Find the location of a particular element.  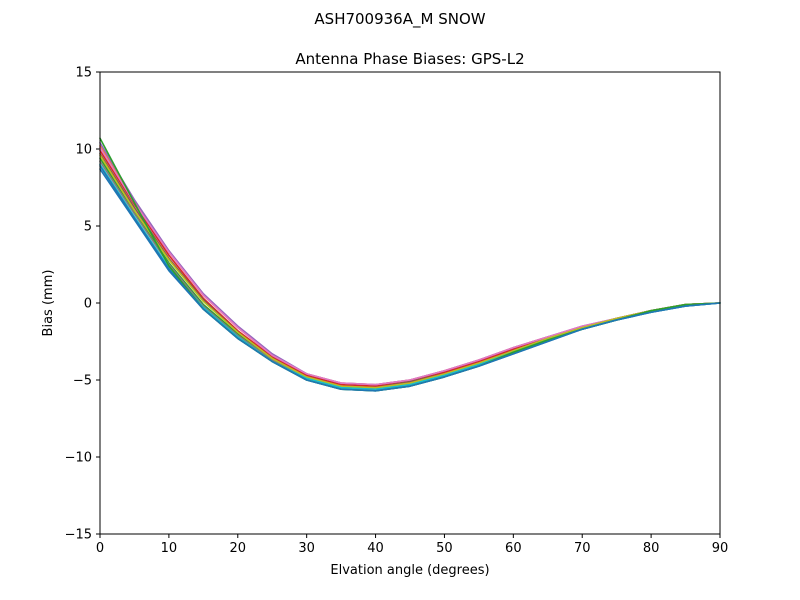

y-tick-label: −10 is located at coordinates (78, 458).